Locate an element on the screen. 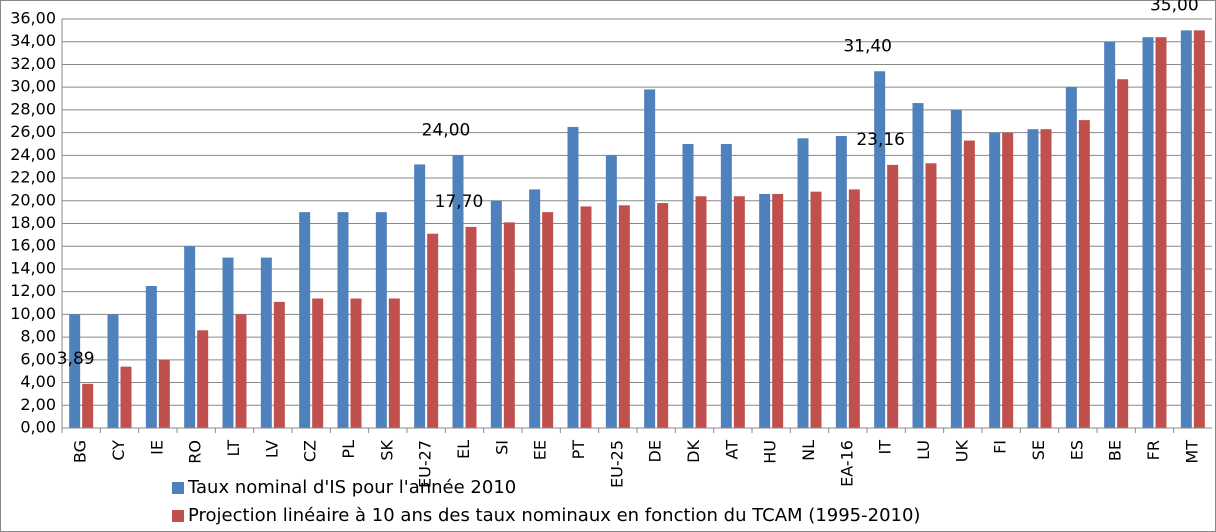  y-tick-label: 24,00 is located at coordinates (33, 154).